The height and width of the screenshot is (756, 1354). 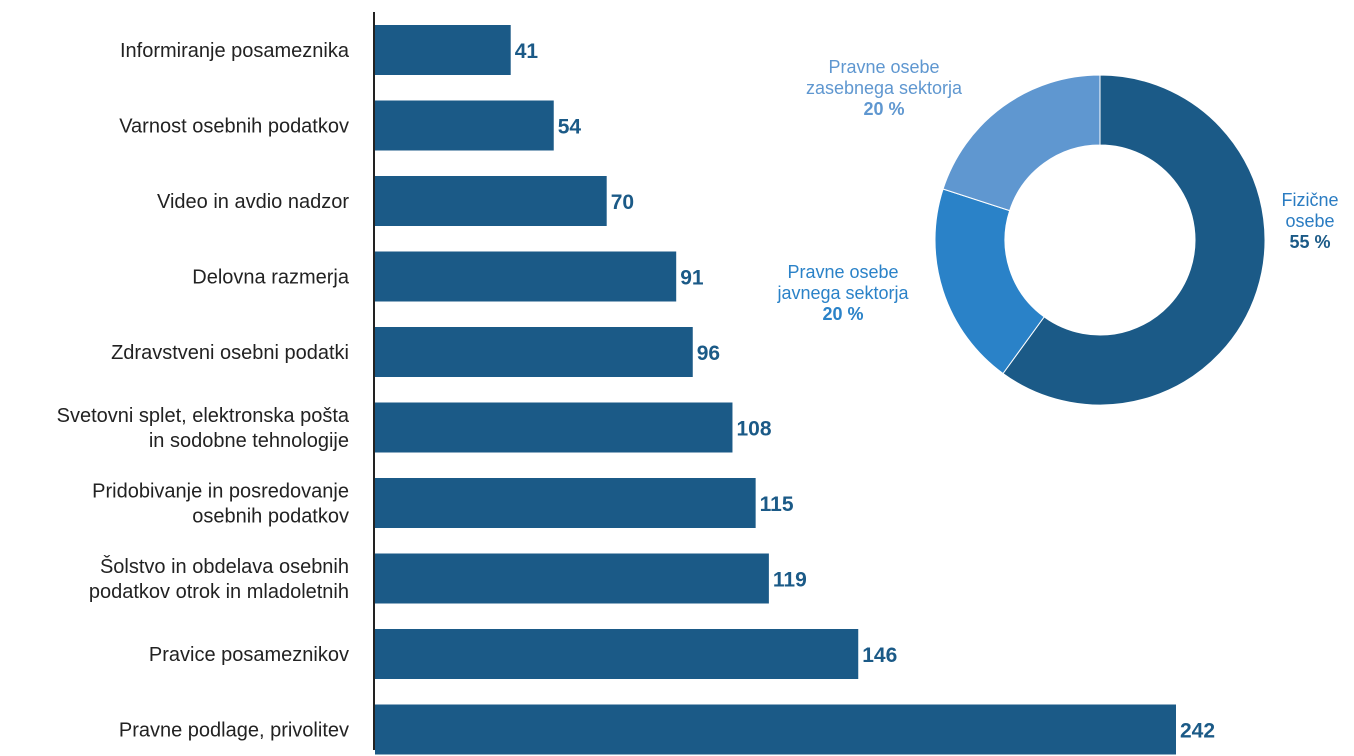 I want to click on category-label: Delovna razmerja, so click(x=271, y=278).